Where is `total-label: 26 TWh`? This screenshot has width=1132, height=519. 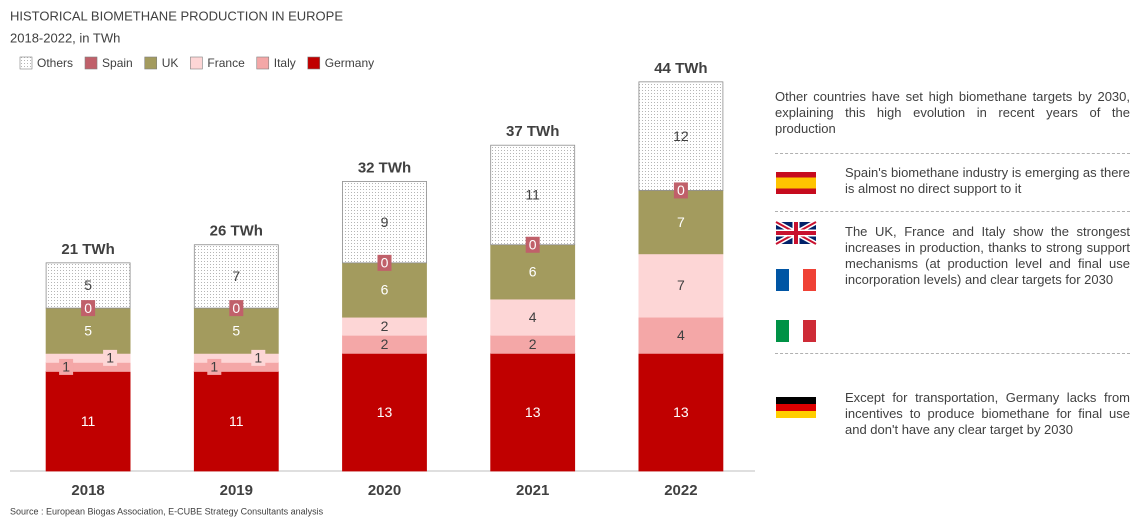 total-label: 26 TWh is located at coordinates (236, 231).